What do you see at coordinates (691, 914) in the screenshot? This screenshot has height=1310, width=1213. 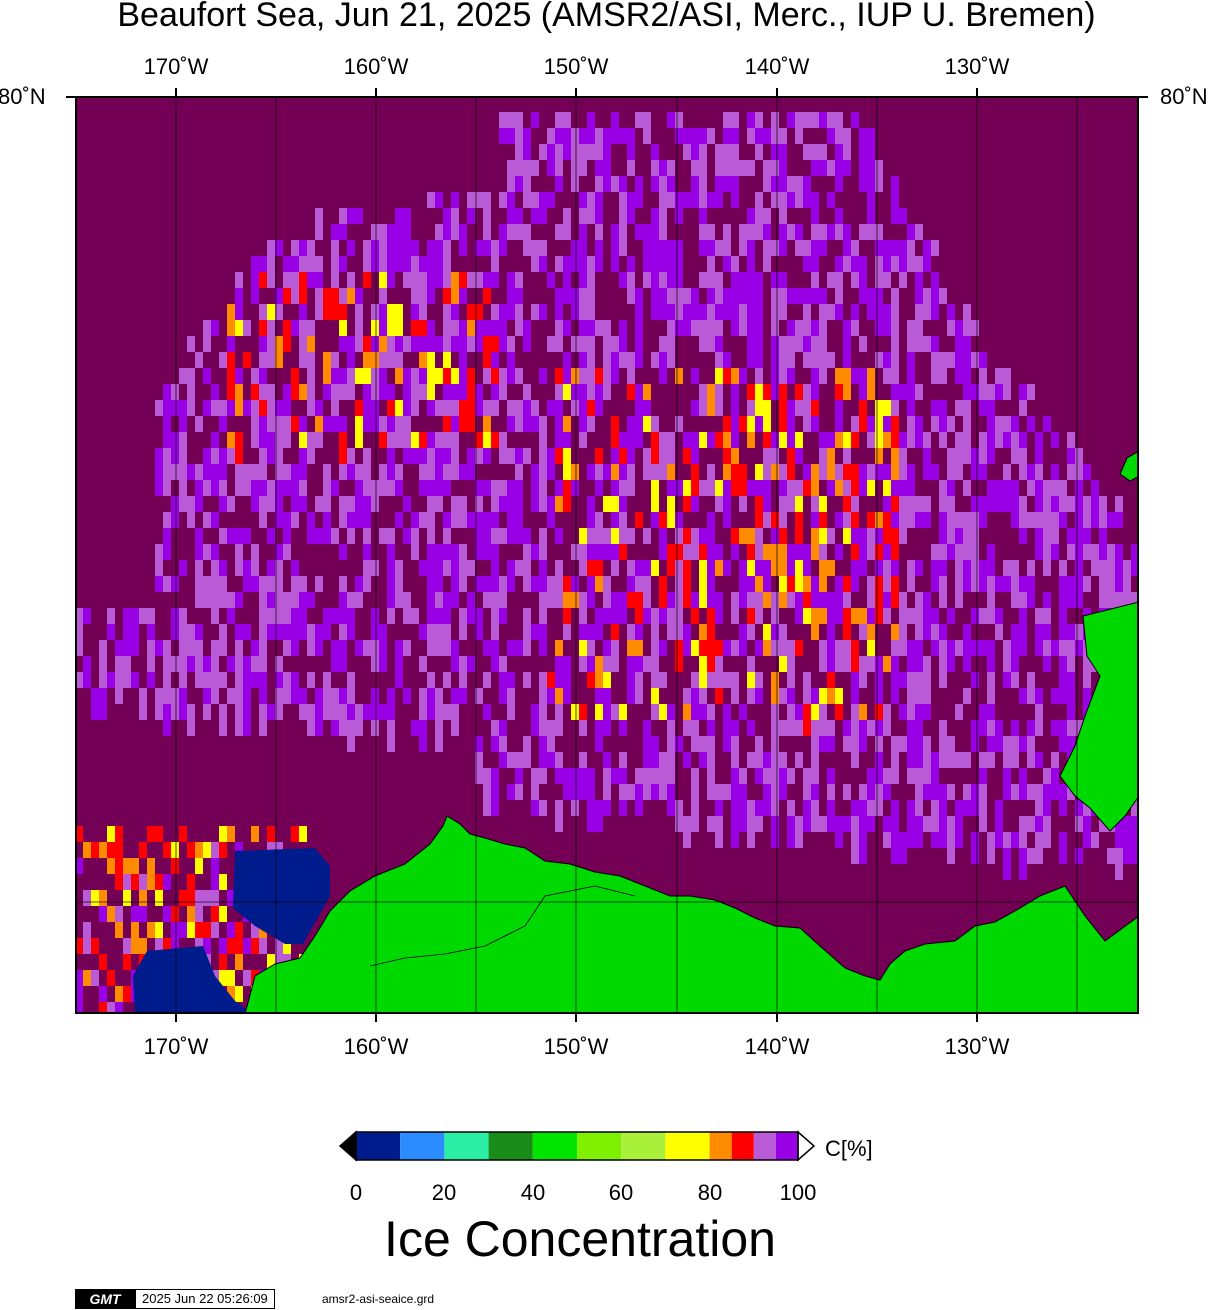 I see `alaska-landmass` at bounding box center [691, 914].